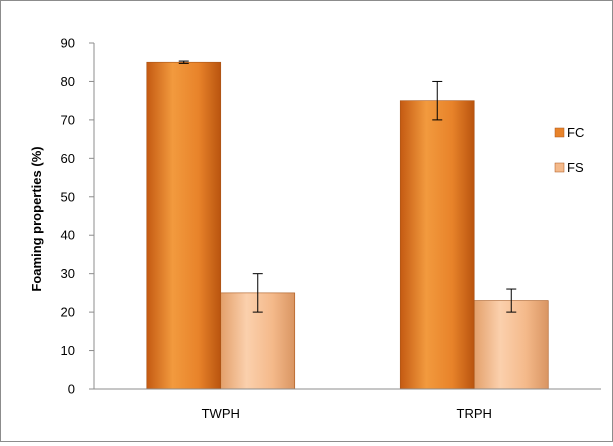 The width and height of the screenshot is (613, 446). I want to click on error-bar-fs-twph, so click(257, 293).